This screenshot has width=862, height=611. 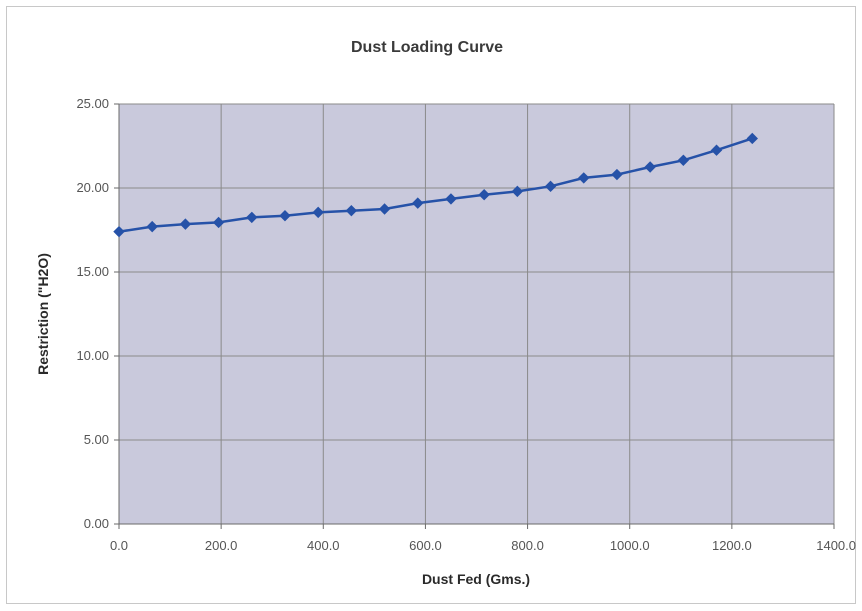 What do you see at coordinates (527, 545) in the screenshot?
I see `x-tick-label: 800.0` at bounding box center [527, 545].